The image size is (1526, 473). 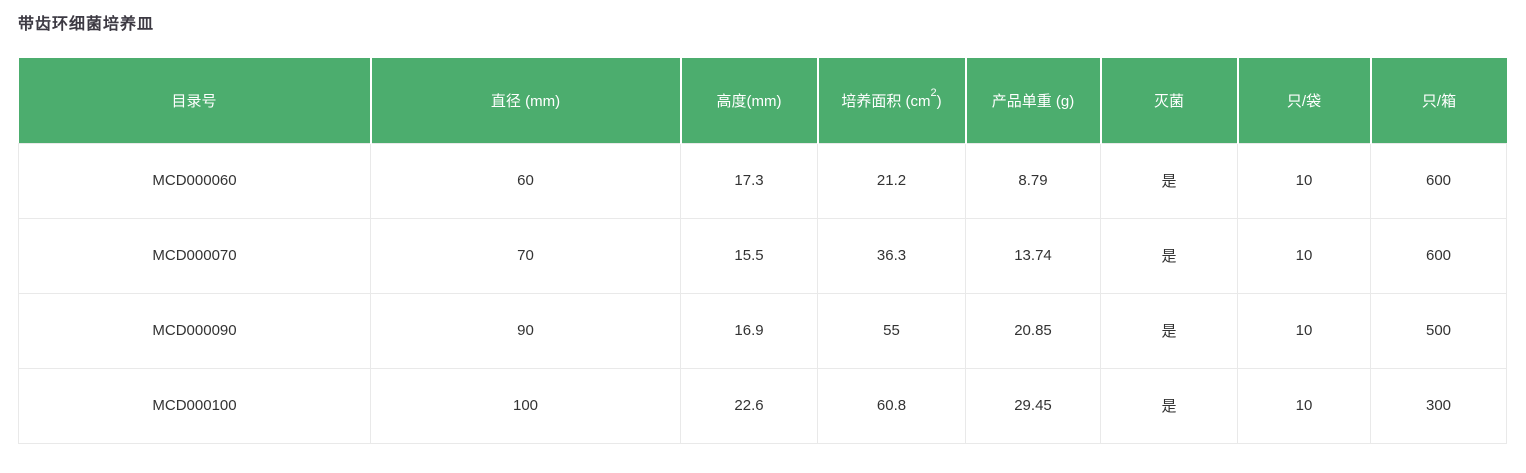 What do you see at coordinates (525, 330) in the screenshot?
I see `cell-diameter: 90` at bounding box center [525, 330].